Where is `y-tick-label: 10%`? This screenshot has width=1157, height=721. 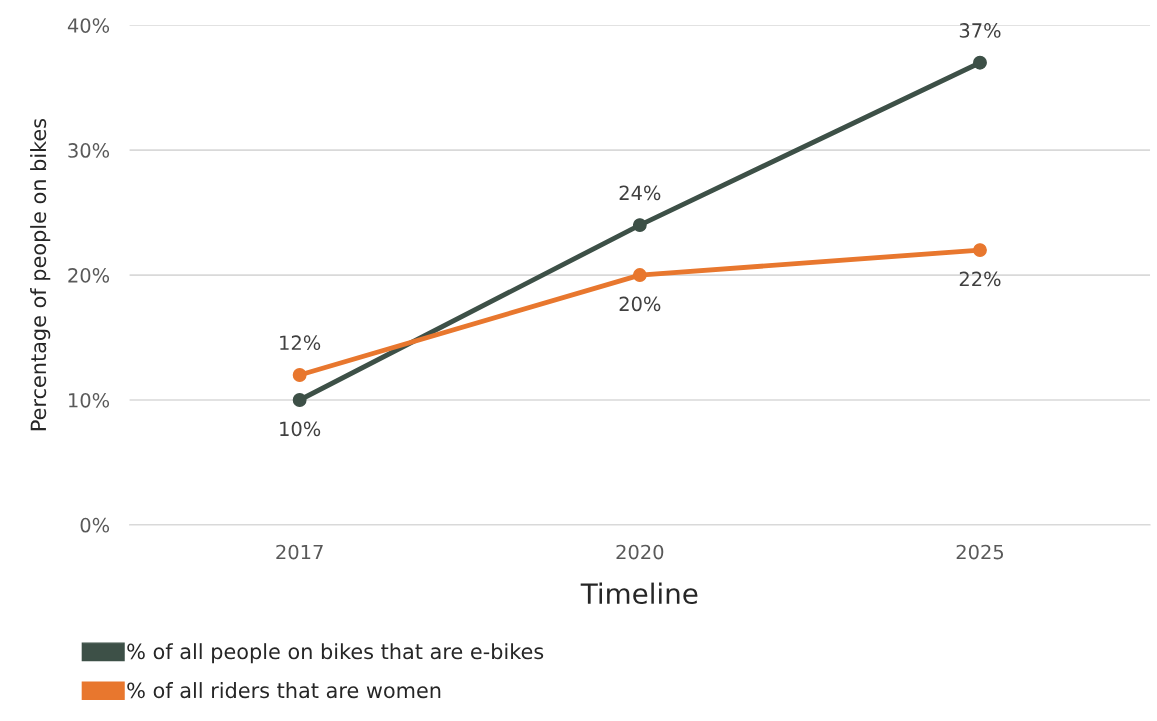 y-tick-label: 10% is located at coordinates (89, 400).